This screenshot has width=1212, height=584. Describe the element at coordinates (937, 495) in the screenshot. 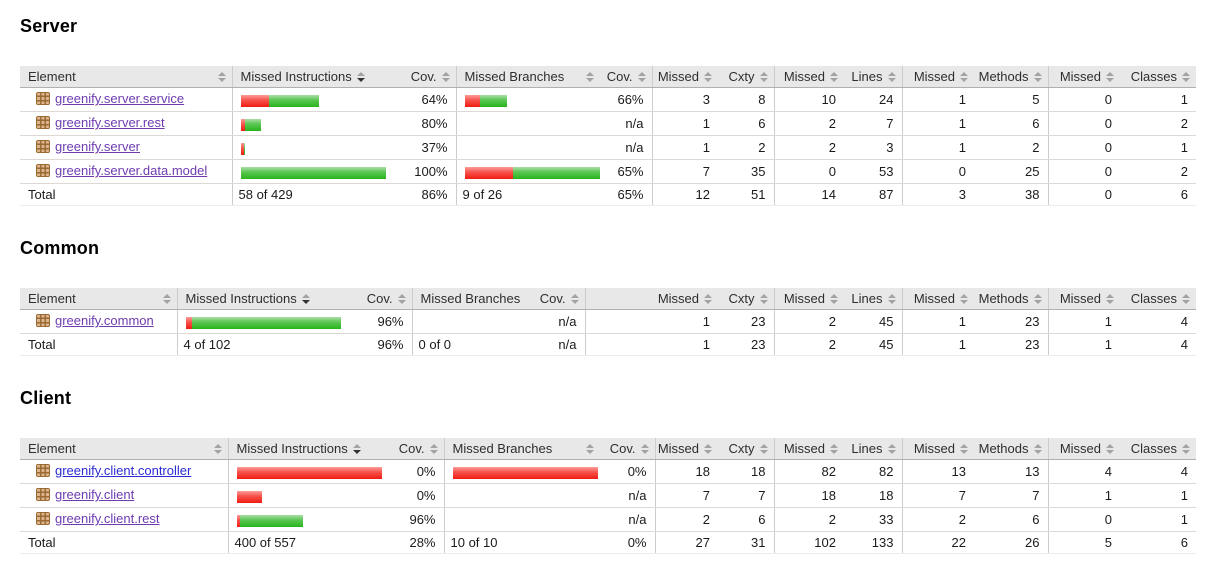

I see `metric-cell: 7` at that location.